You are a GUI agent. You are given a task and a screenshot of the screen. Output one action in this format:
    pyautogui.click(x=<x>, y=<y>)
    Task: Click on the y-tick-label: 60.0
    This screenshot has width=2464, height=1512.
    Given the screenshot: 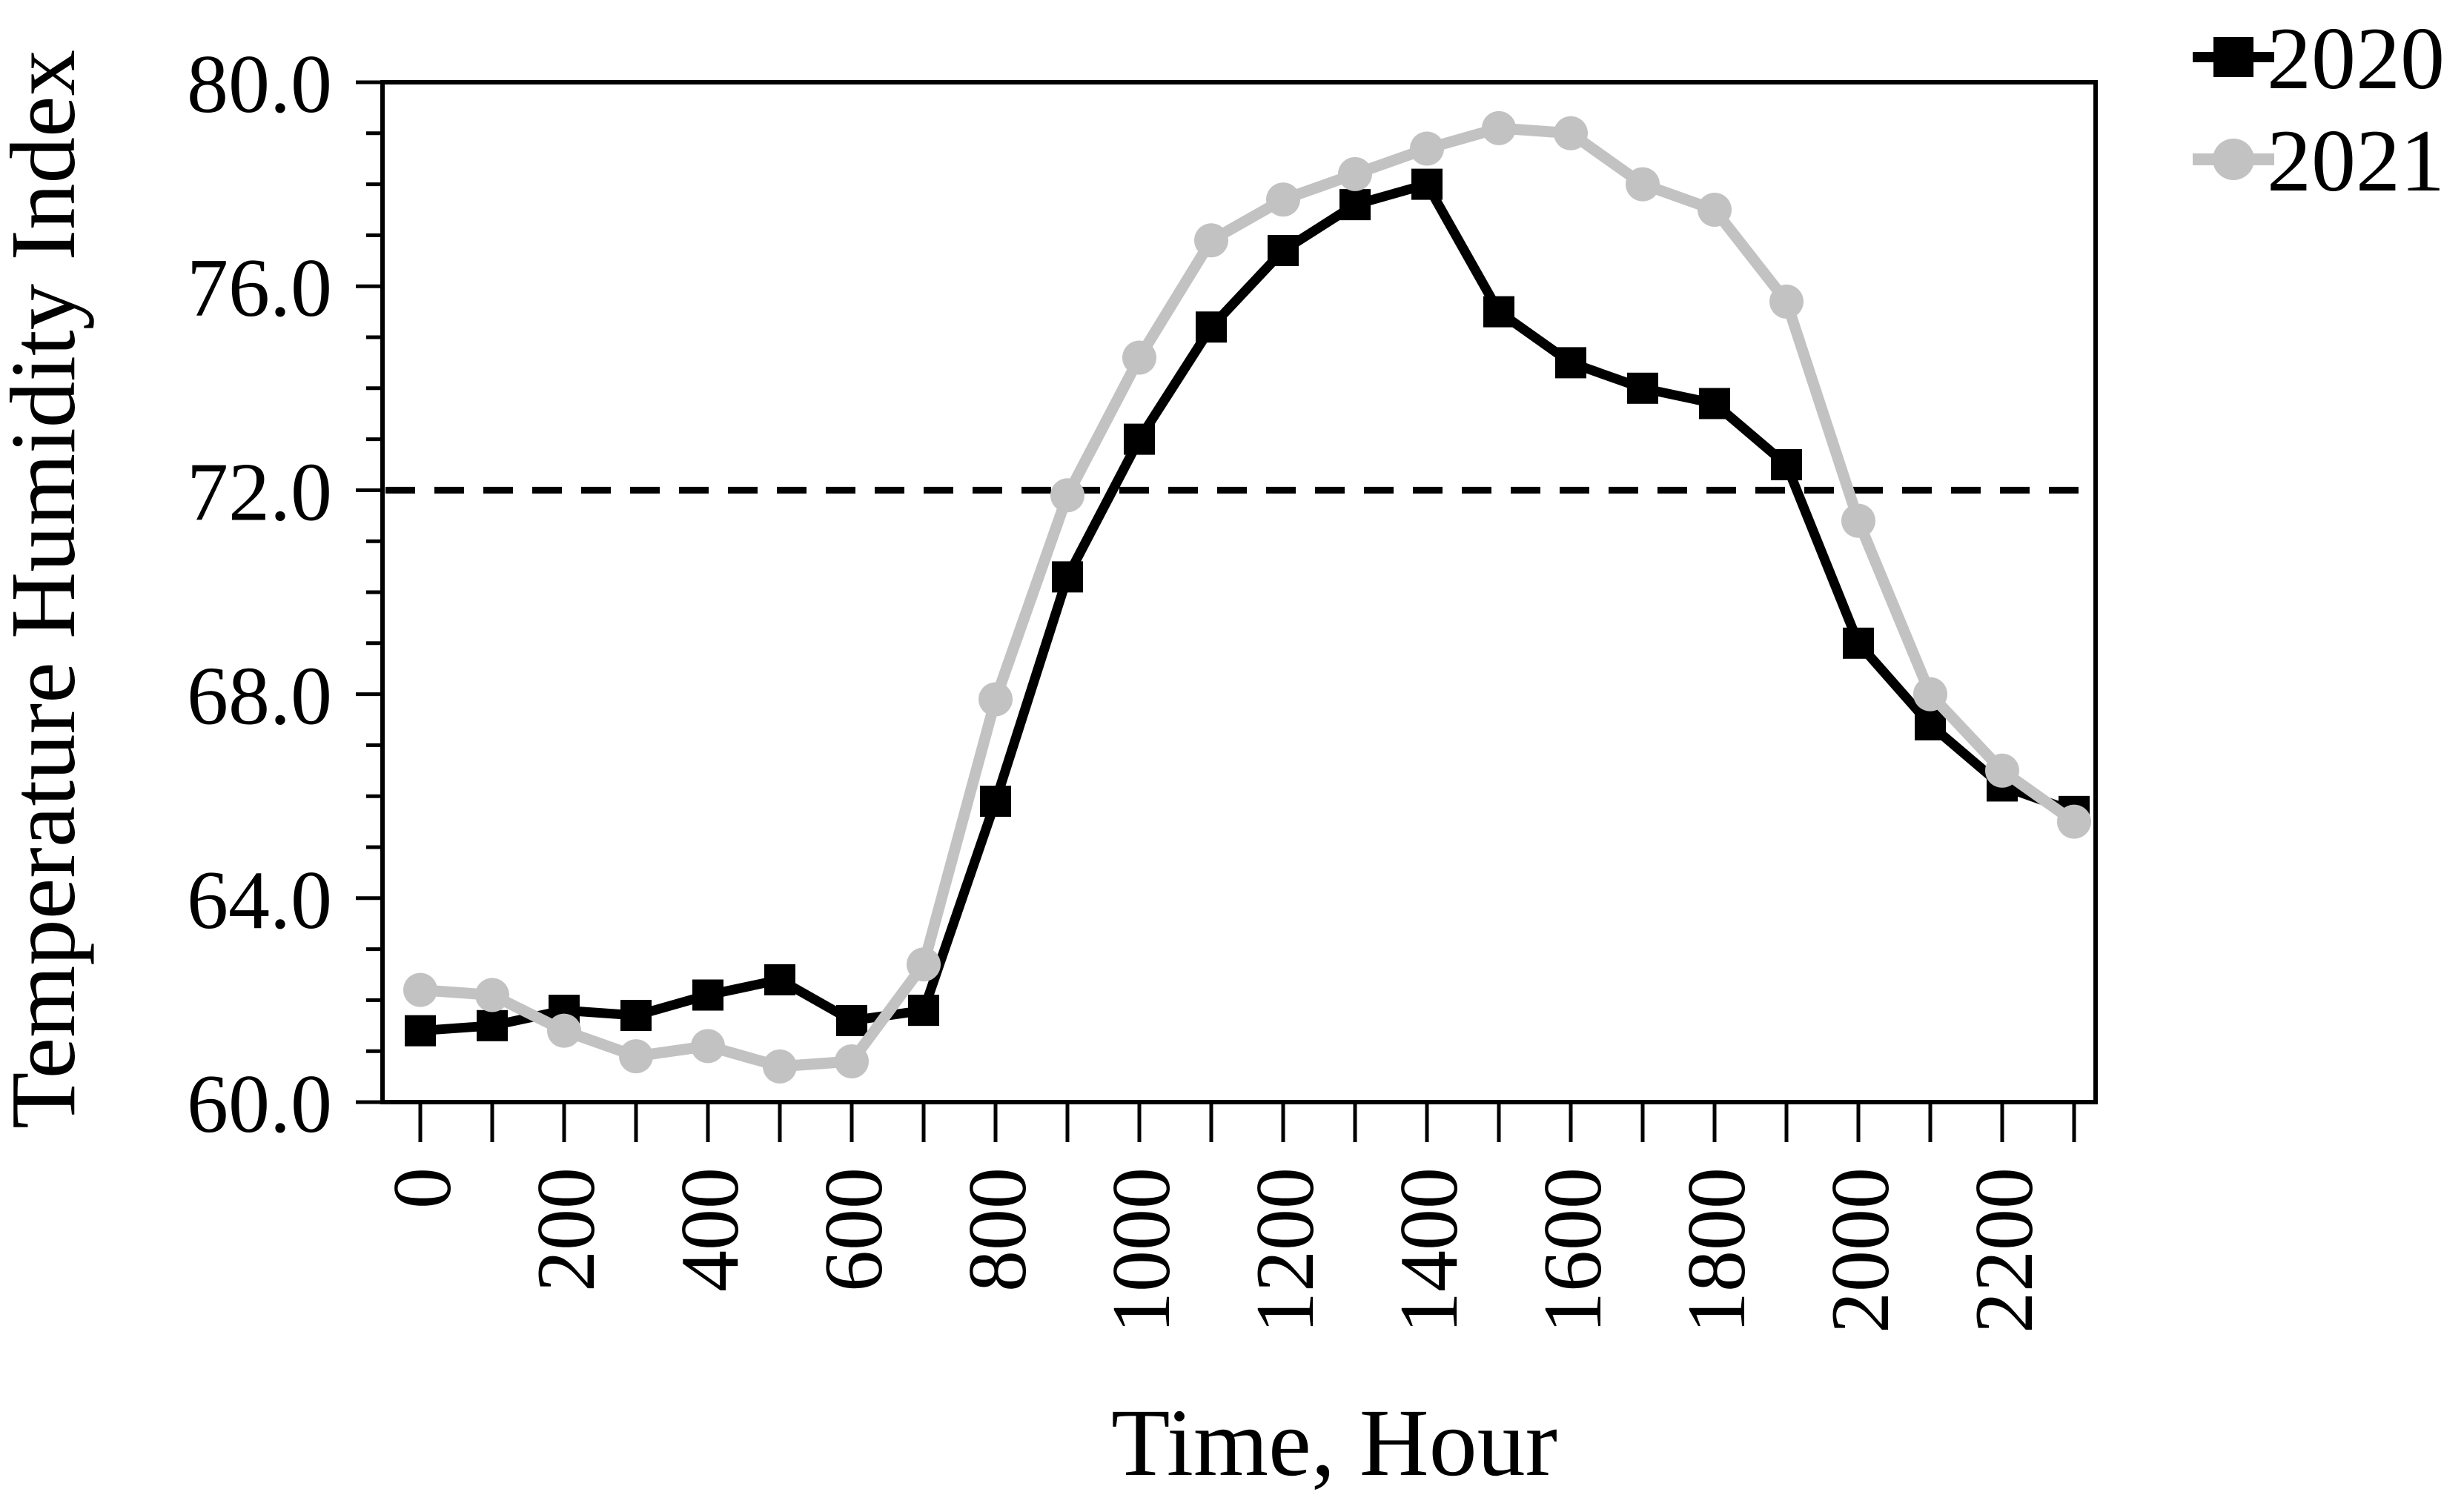 What is the action you would take?
    pyautogui.click(x=259, y=1104)
    